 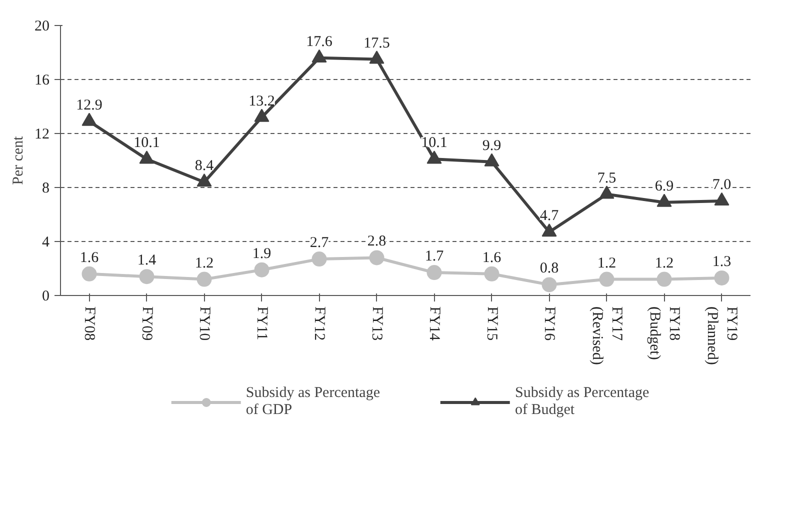 What do you see at coordinates (550, 216) in the screenshot?
I see `data-label: 4.7` at bounding box center [550, 216].